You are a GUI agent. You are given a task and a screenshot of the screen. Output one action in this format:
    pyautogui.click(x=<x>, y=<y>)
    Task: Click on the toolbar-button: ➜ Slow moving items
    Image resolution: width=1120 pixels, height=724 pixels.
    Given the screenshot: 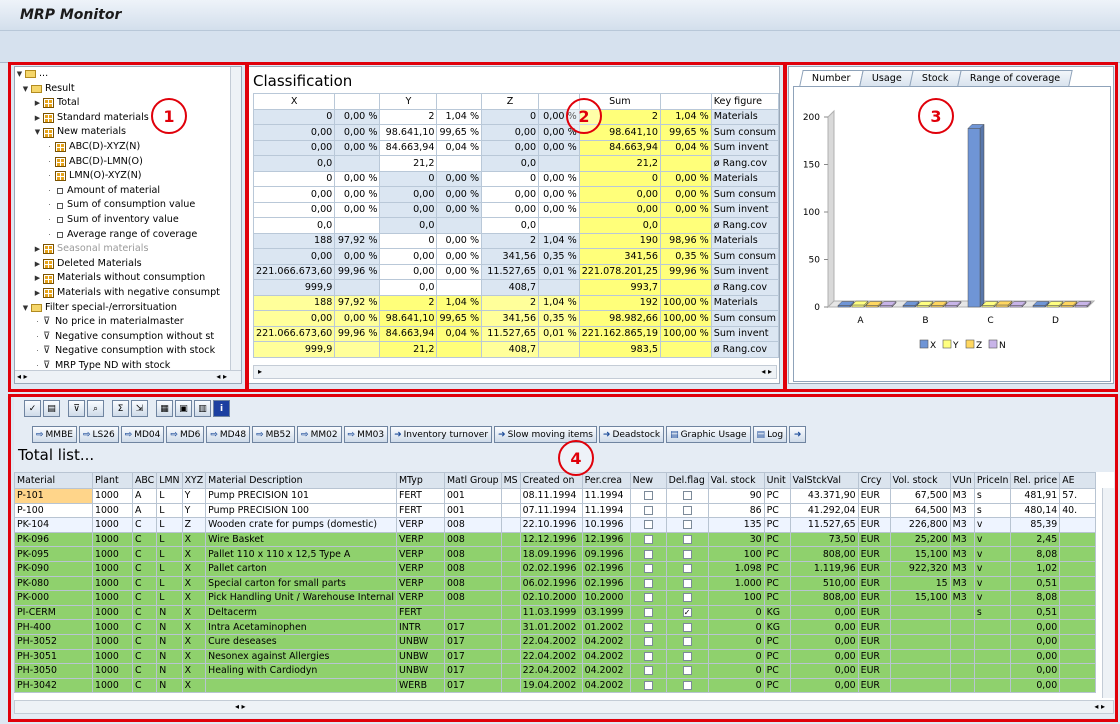 What is the action you would take?
    pyautogui.click(x=545, y=434)
    